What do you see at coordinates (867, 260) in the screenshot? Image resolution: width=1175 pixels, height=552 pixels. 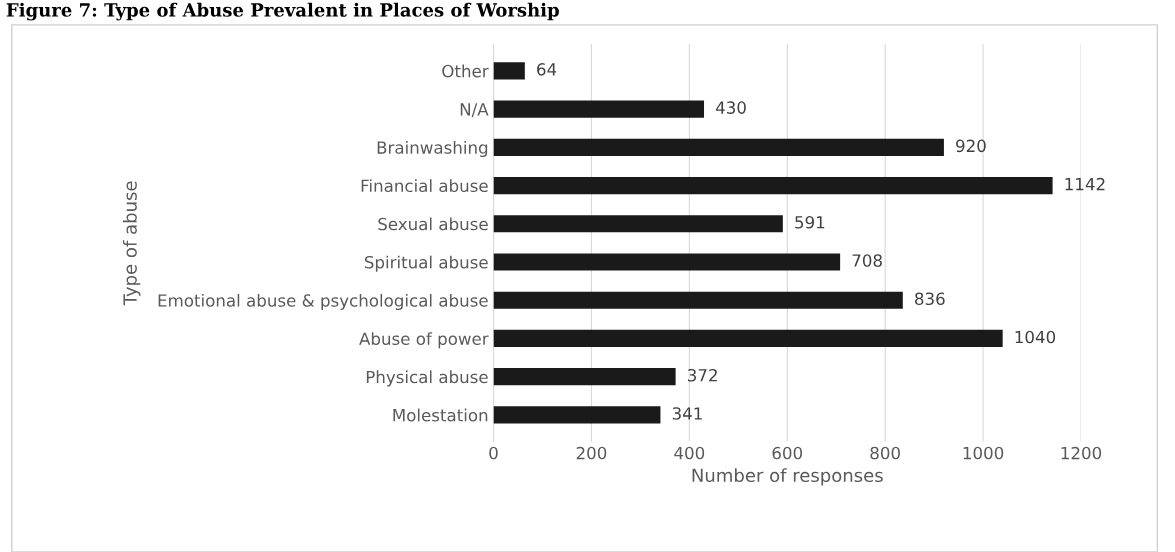 I see `data-label: 708` at bounding box center [867, 260].